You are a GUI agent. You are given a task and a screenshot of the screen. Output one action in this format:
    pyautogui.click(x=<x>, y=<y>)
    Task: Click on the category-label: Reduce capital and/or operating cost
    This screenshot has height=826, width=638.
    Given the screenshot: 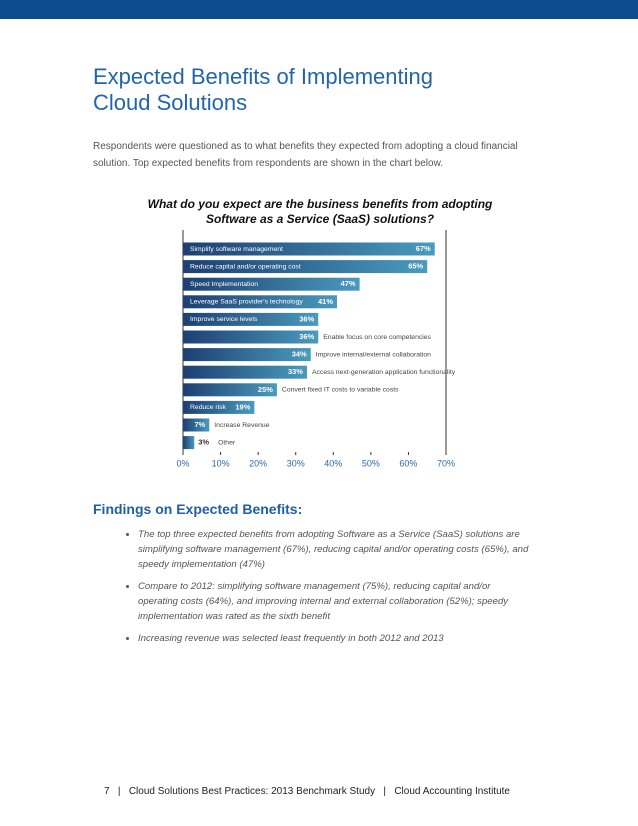 What is the action you would take?
    pyautogui.click(x=245, y=266)
    